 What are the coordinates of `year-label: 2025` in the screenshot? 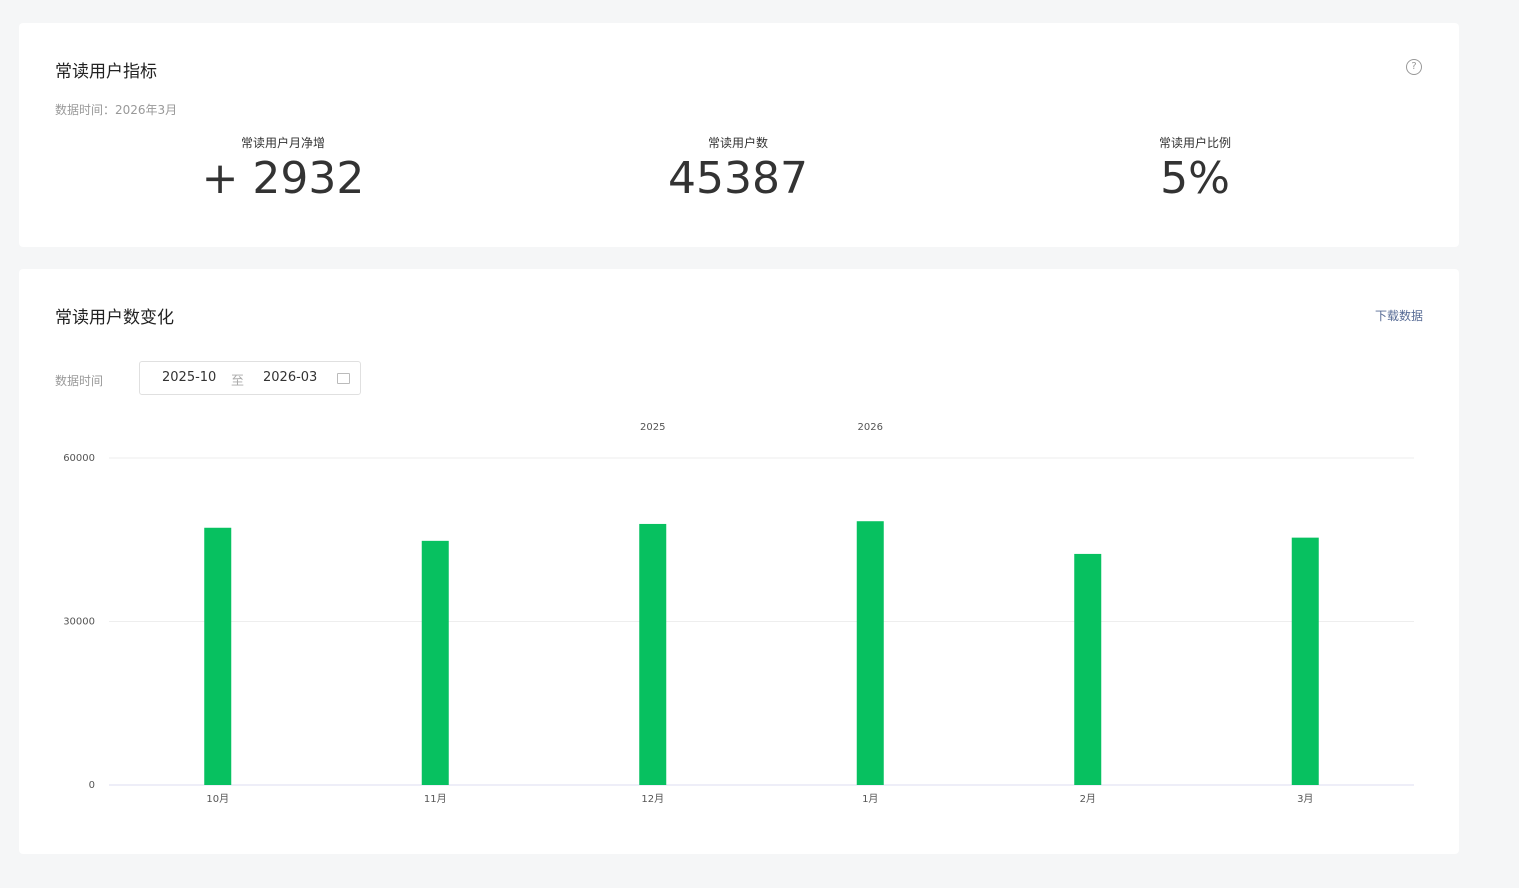 It's located at (652, 427).